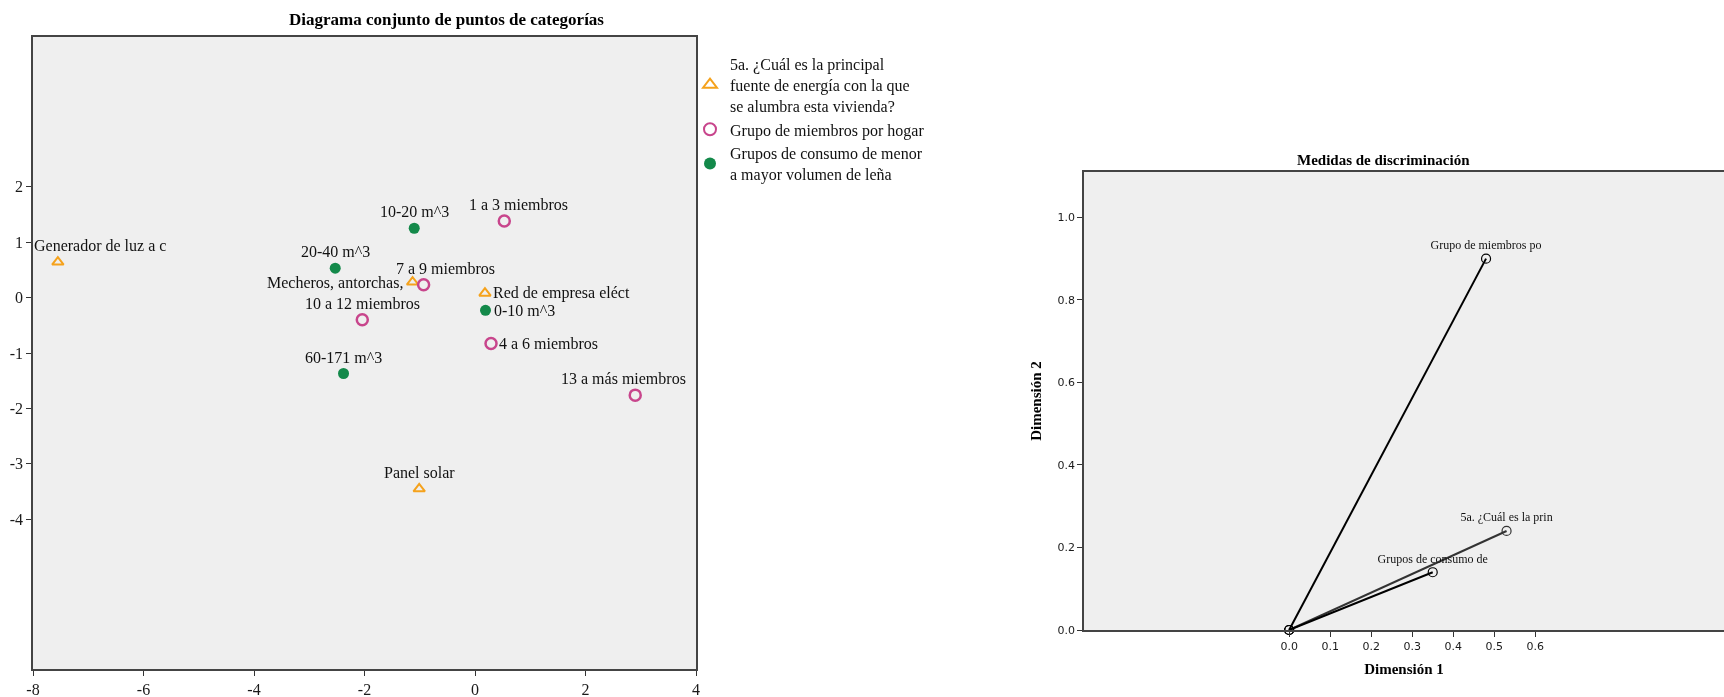  What do you see at coordinates (696, 688) in the screenshot?
I see `x-tick-label: 4` at bounding box center [696, 688].